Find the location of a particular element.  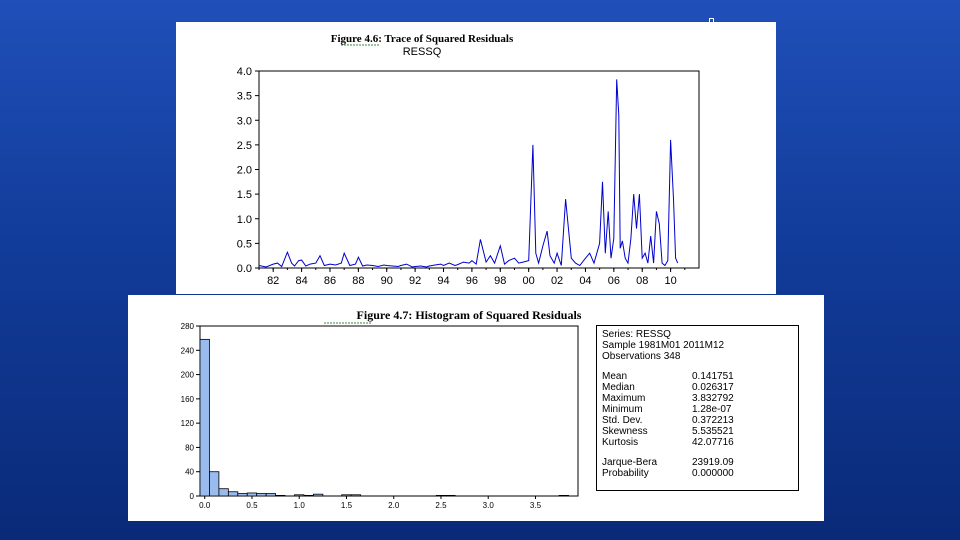

x-tick-label: 04 is located at coordinates (585, 281).